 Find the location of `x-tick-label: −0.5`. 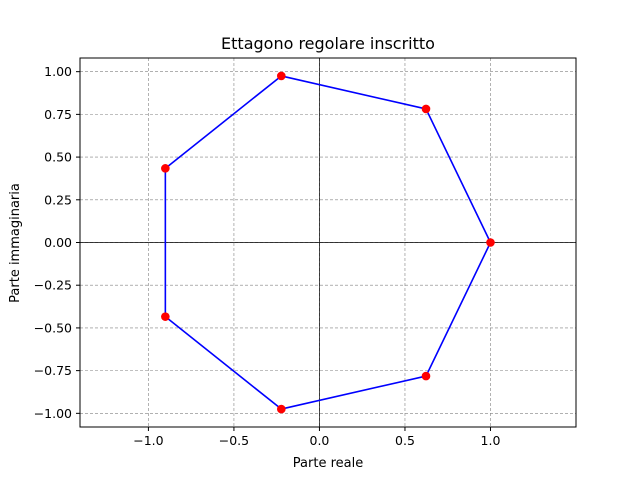

x-tick-label: −0.5 is located at coordinates (234, 440).